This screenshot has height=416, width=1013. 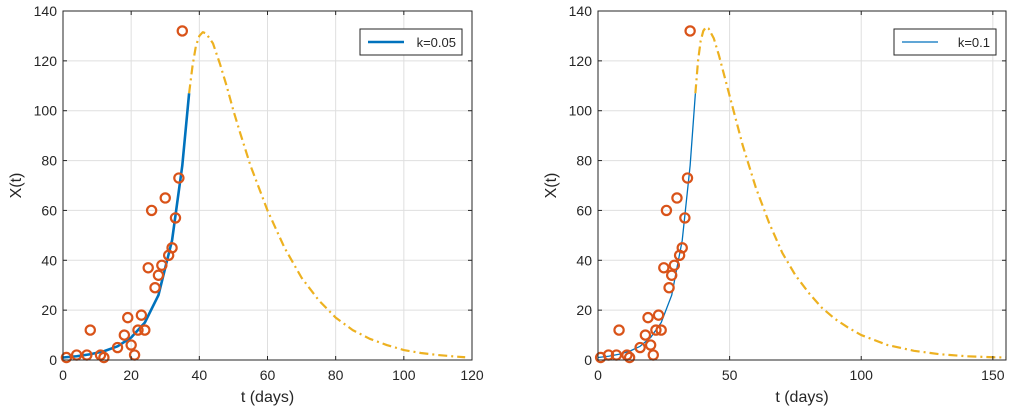 I want to click on x-tick-label: 120, so click(x=472, y=375).